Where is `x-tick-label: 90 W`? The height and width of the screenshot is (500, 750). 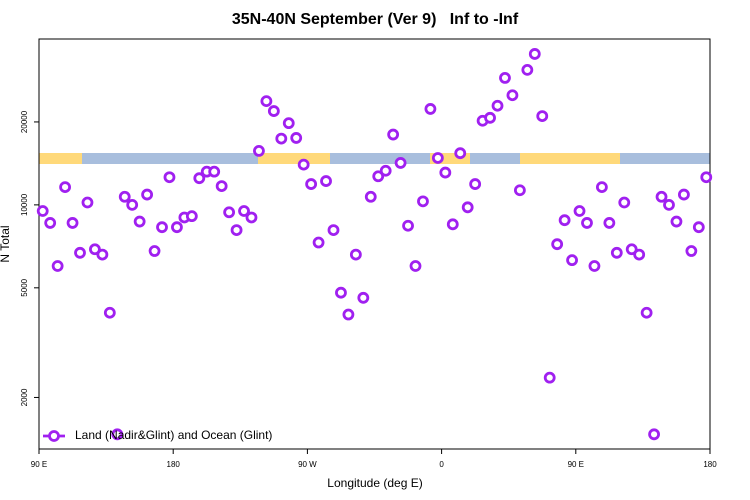
x-tick-label: 90 W is located at coordinates (307, 464).